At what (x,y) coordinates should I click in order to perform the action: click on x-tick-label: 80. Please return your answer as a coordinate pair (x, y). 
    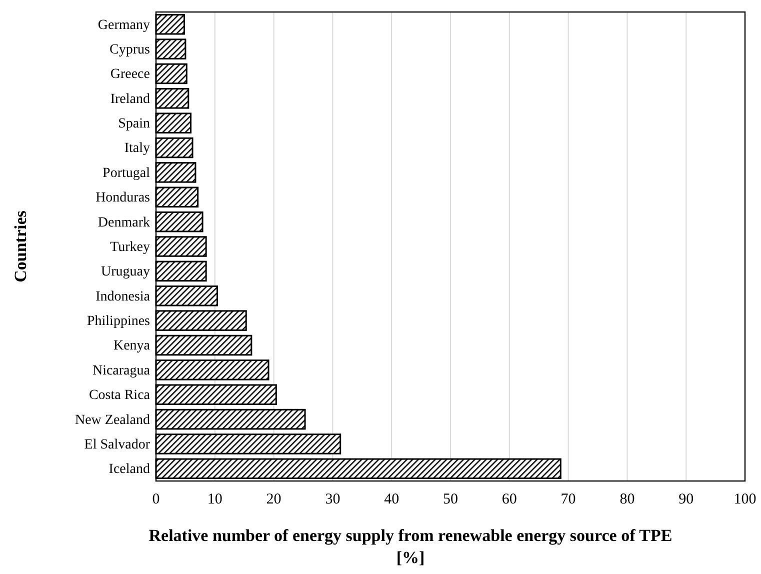
    Looking at the image, I should click on (627, 500).